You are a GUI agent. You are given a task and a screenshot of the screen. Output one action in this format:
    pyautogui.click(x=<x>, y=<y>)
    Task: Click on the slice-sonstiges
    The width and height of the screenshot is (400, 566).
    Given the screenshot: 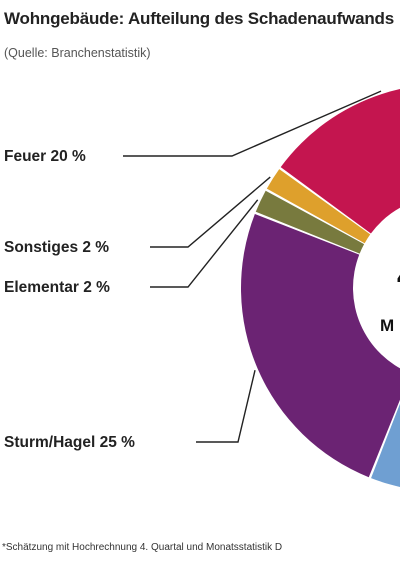 What is the action you would take?
    pyautogui.click(x=318, y=206)
    